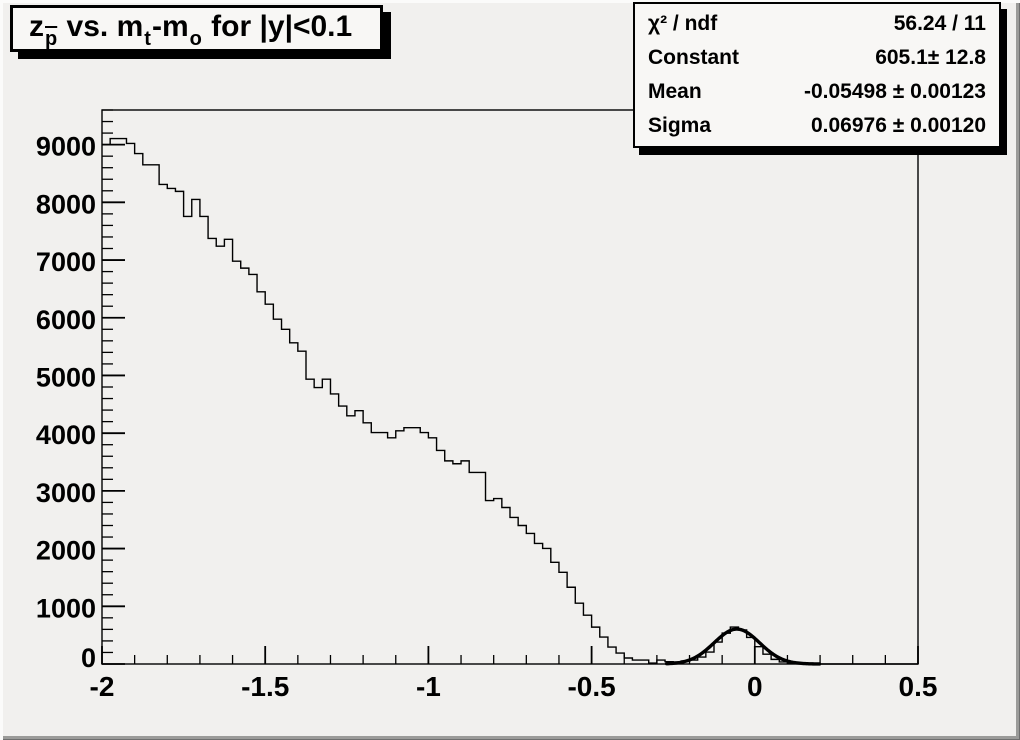 This screenshot has width=1020, height=740. I want to click on stats-value: 605.1± 12.8, so click(930, 57).